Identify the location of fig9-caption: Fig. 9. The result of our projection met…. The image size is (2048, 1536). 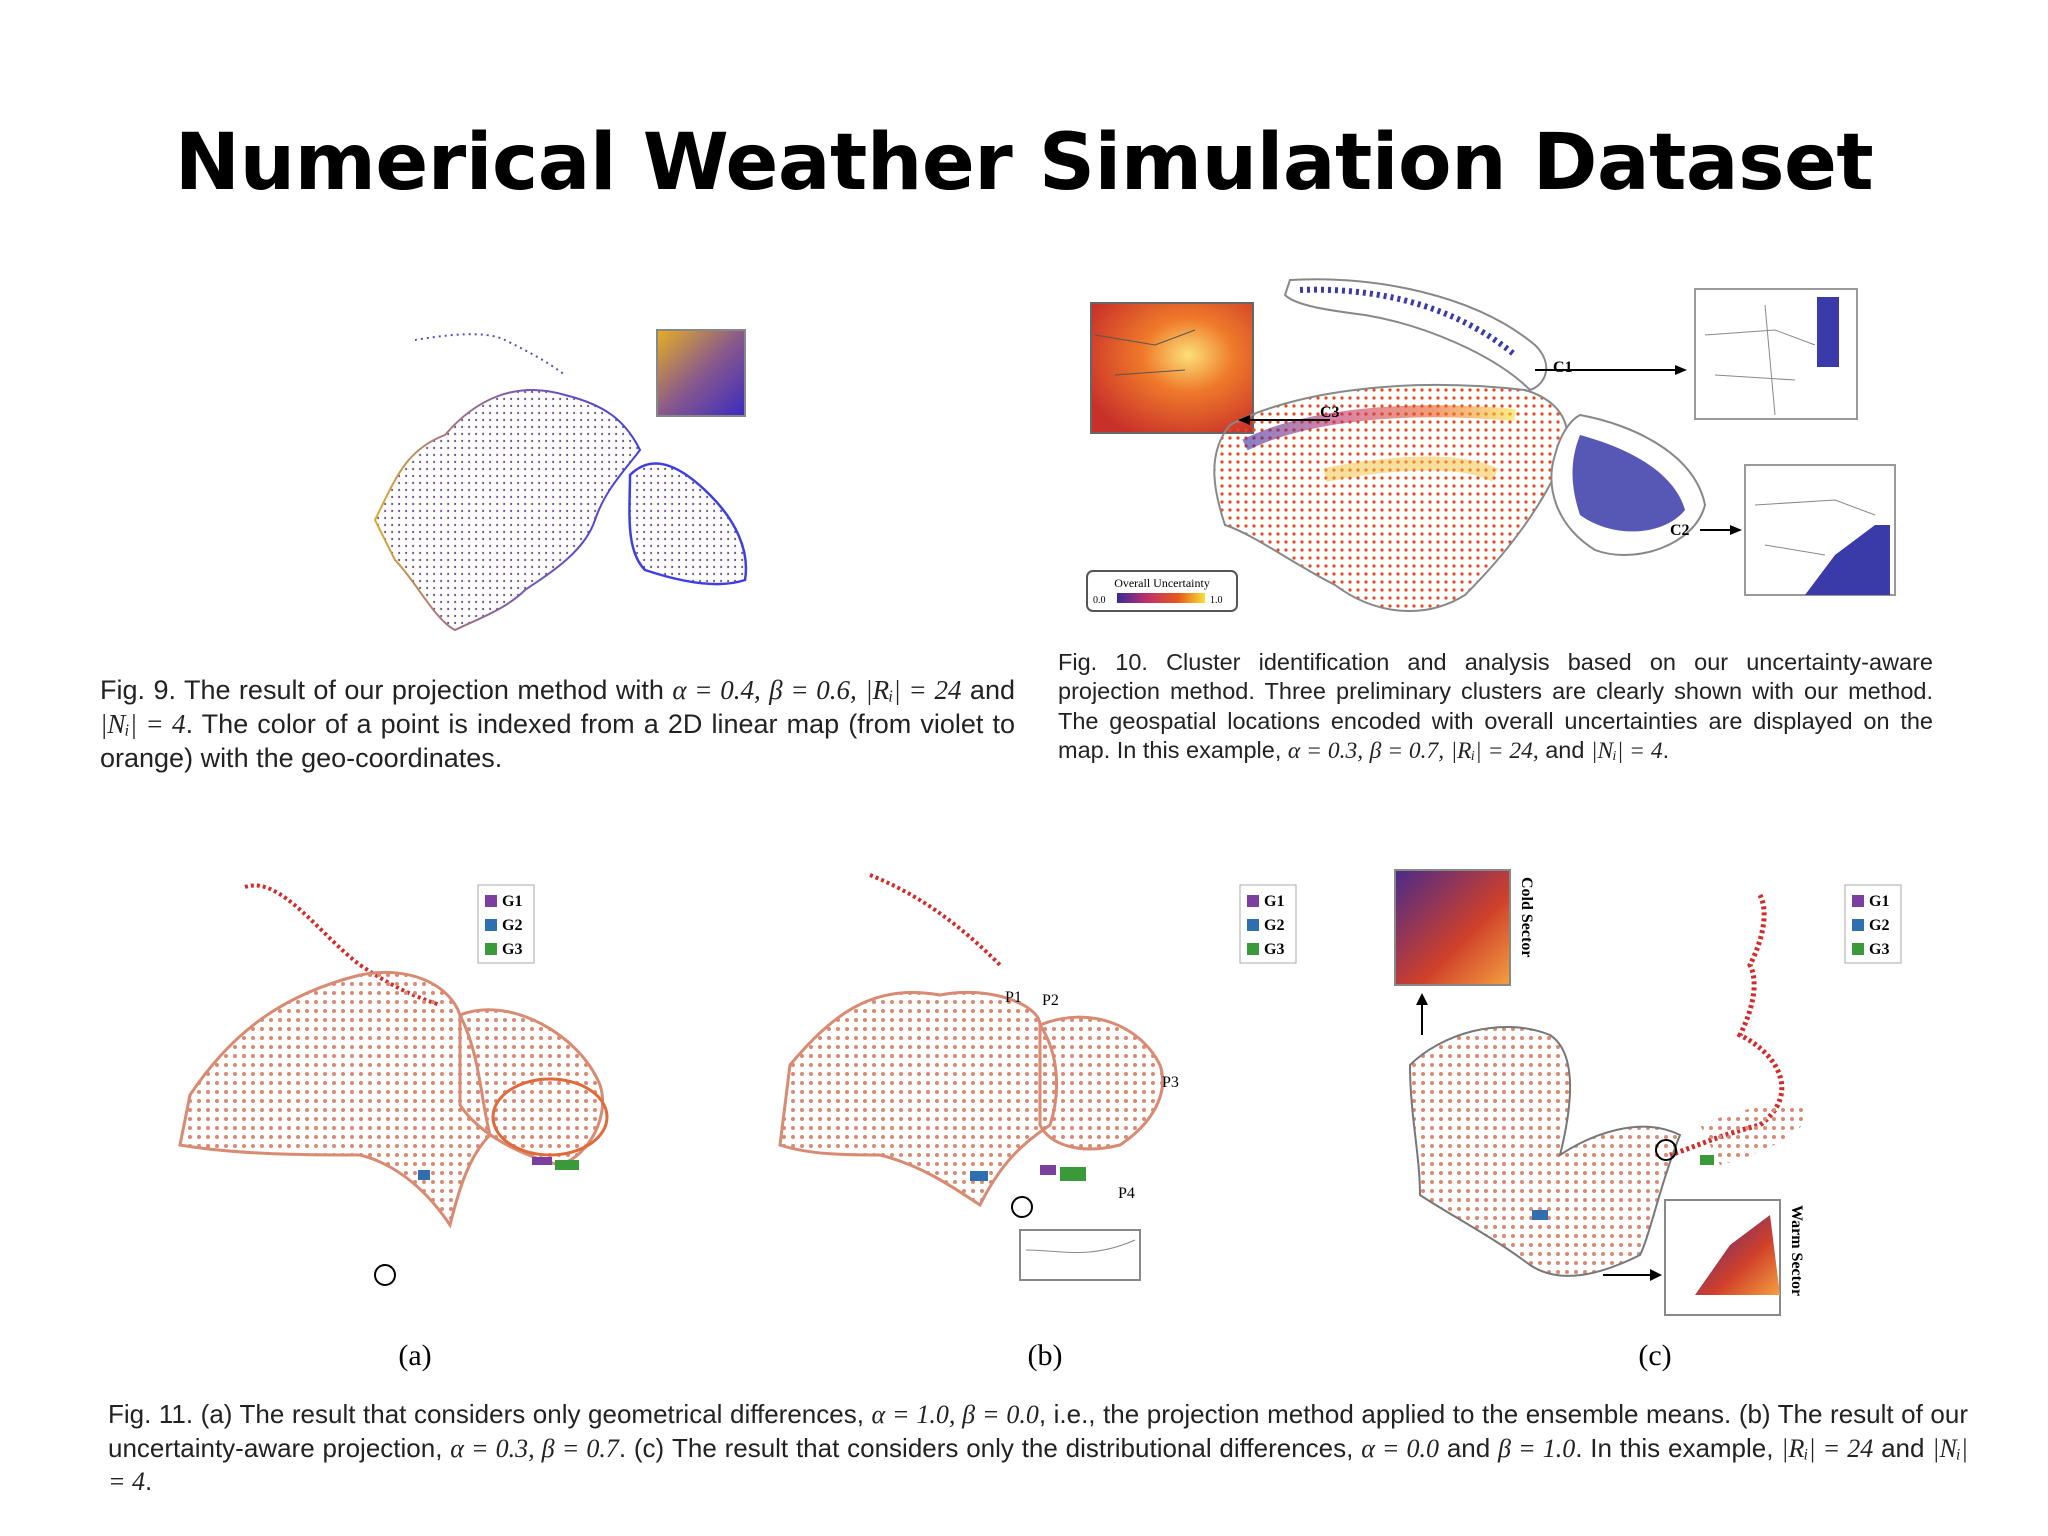
(557, 724).